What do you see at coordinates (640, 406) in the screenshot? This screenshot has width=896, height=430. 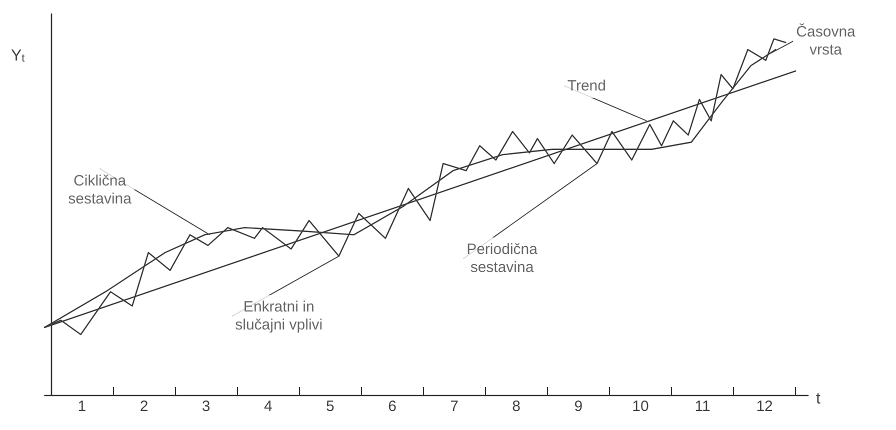 I see `x-tick-label: 10` at bounding box center [640, 406].